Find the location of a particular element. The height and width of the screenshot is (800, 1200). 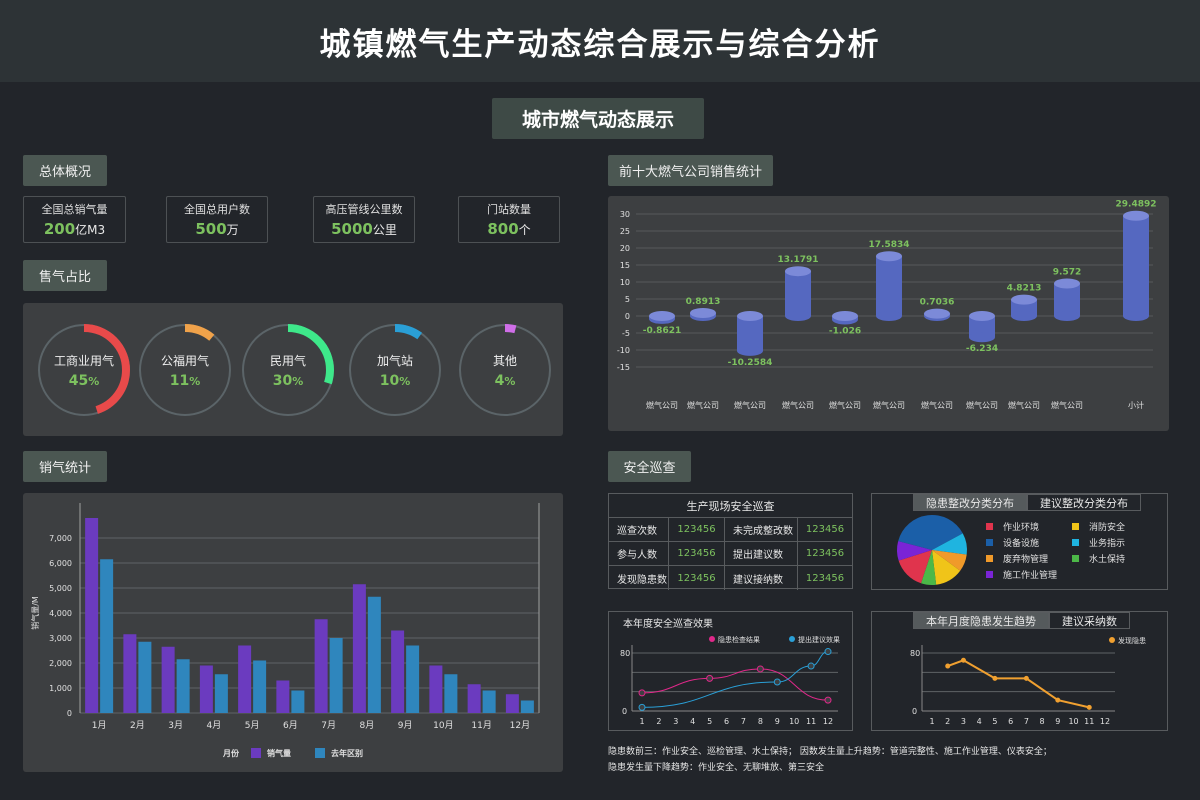

x-tick-label: 2月 is located at coordinates (137, 725).